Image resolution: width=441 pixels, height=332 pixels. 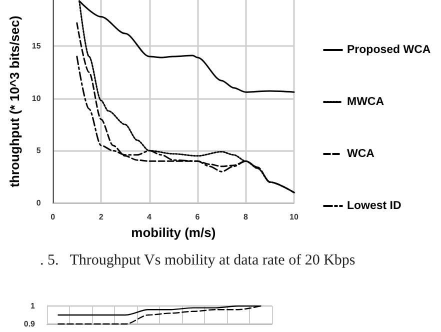 I want to click on y-tick-label: 1, so click(x=33, y=306).